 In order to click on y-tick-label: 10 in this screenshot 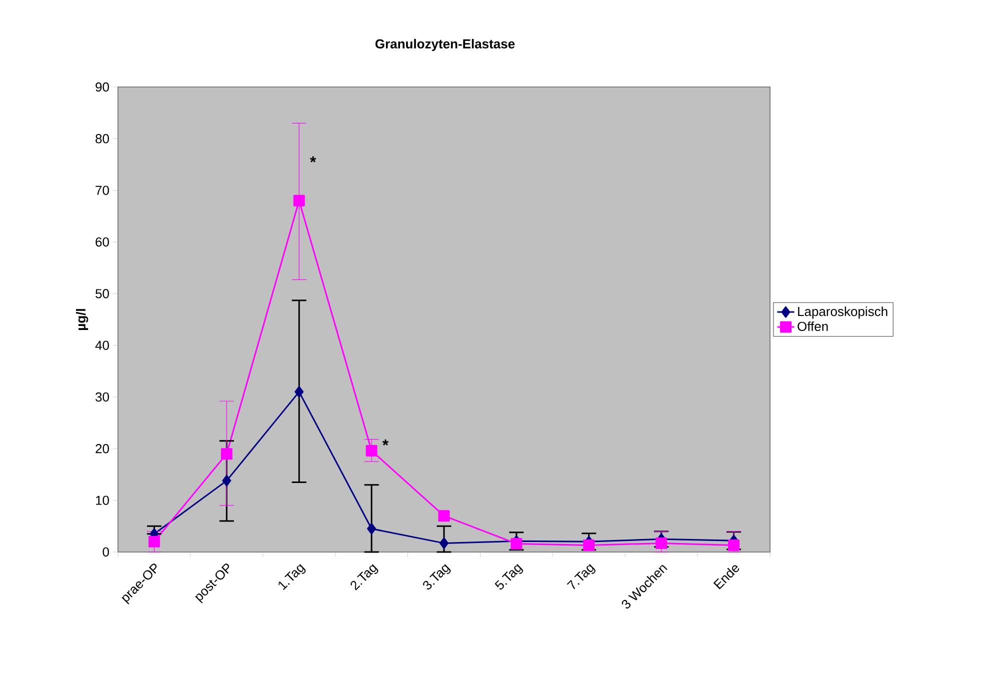, I will do `click(102, 500)`.